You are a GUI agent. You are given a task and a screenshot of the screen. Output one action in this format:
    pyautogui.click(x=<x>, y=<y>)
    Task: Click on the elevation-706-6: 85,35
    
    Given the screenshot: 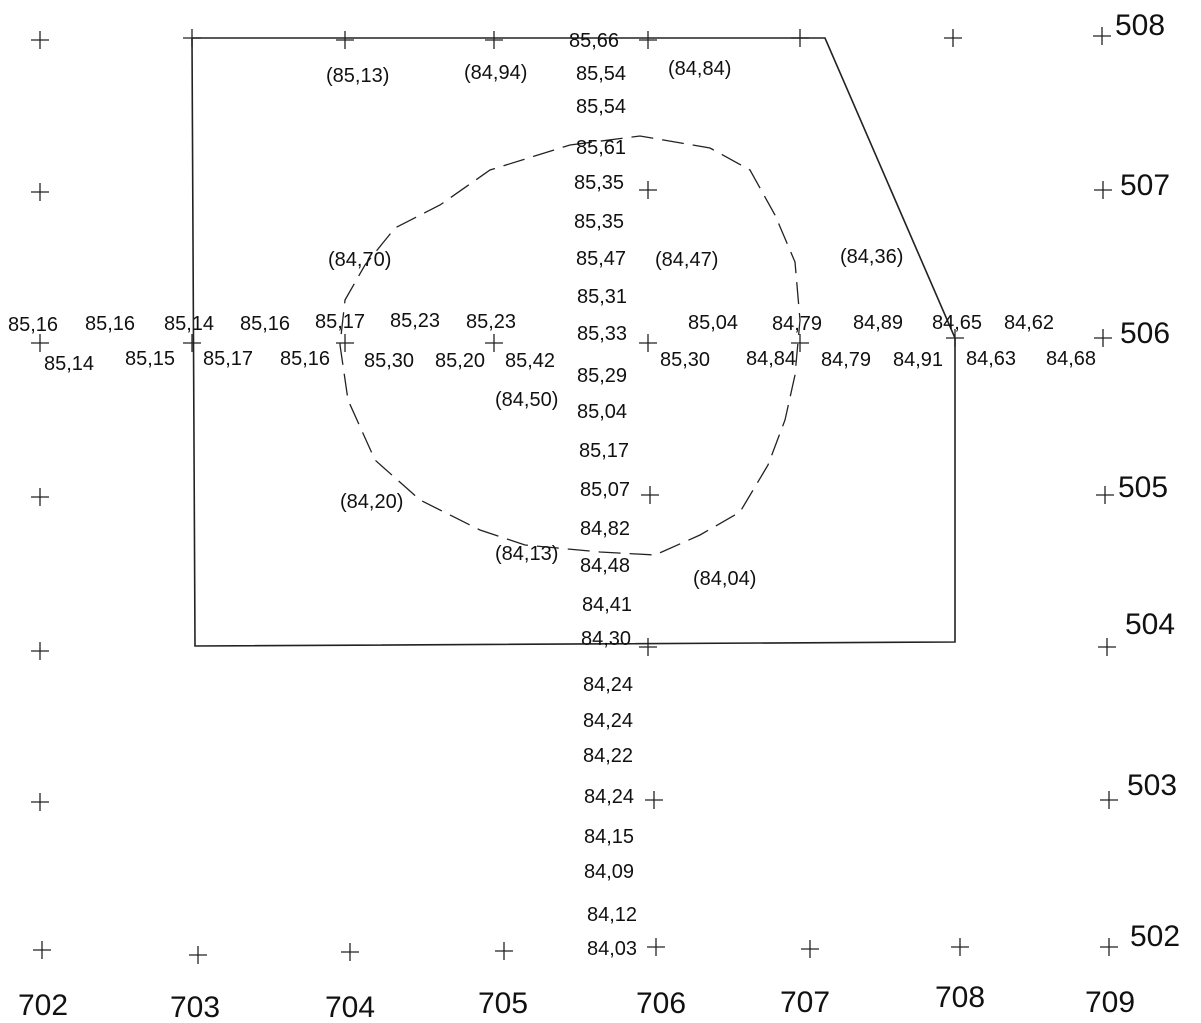 What is the action you would take?
    pyautogui.click(x=599, y=222)
    